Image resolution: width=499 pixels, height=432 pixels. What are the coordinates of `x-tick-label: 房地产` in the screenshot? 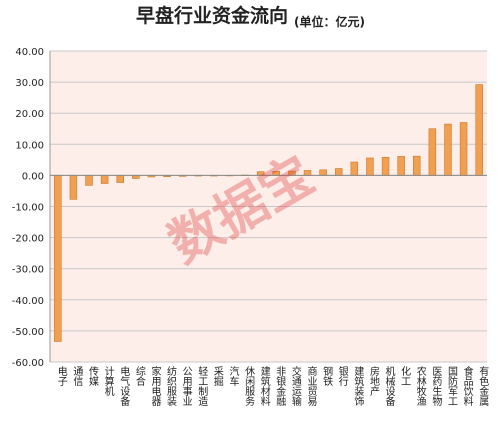 It's located at (373, 381).